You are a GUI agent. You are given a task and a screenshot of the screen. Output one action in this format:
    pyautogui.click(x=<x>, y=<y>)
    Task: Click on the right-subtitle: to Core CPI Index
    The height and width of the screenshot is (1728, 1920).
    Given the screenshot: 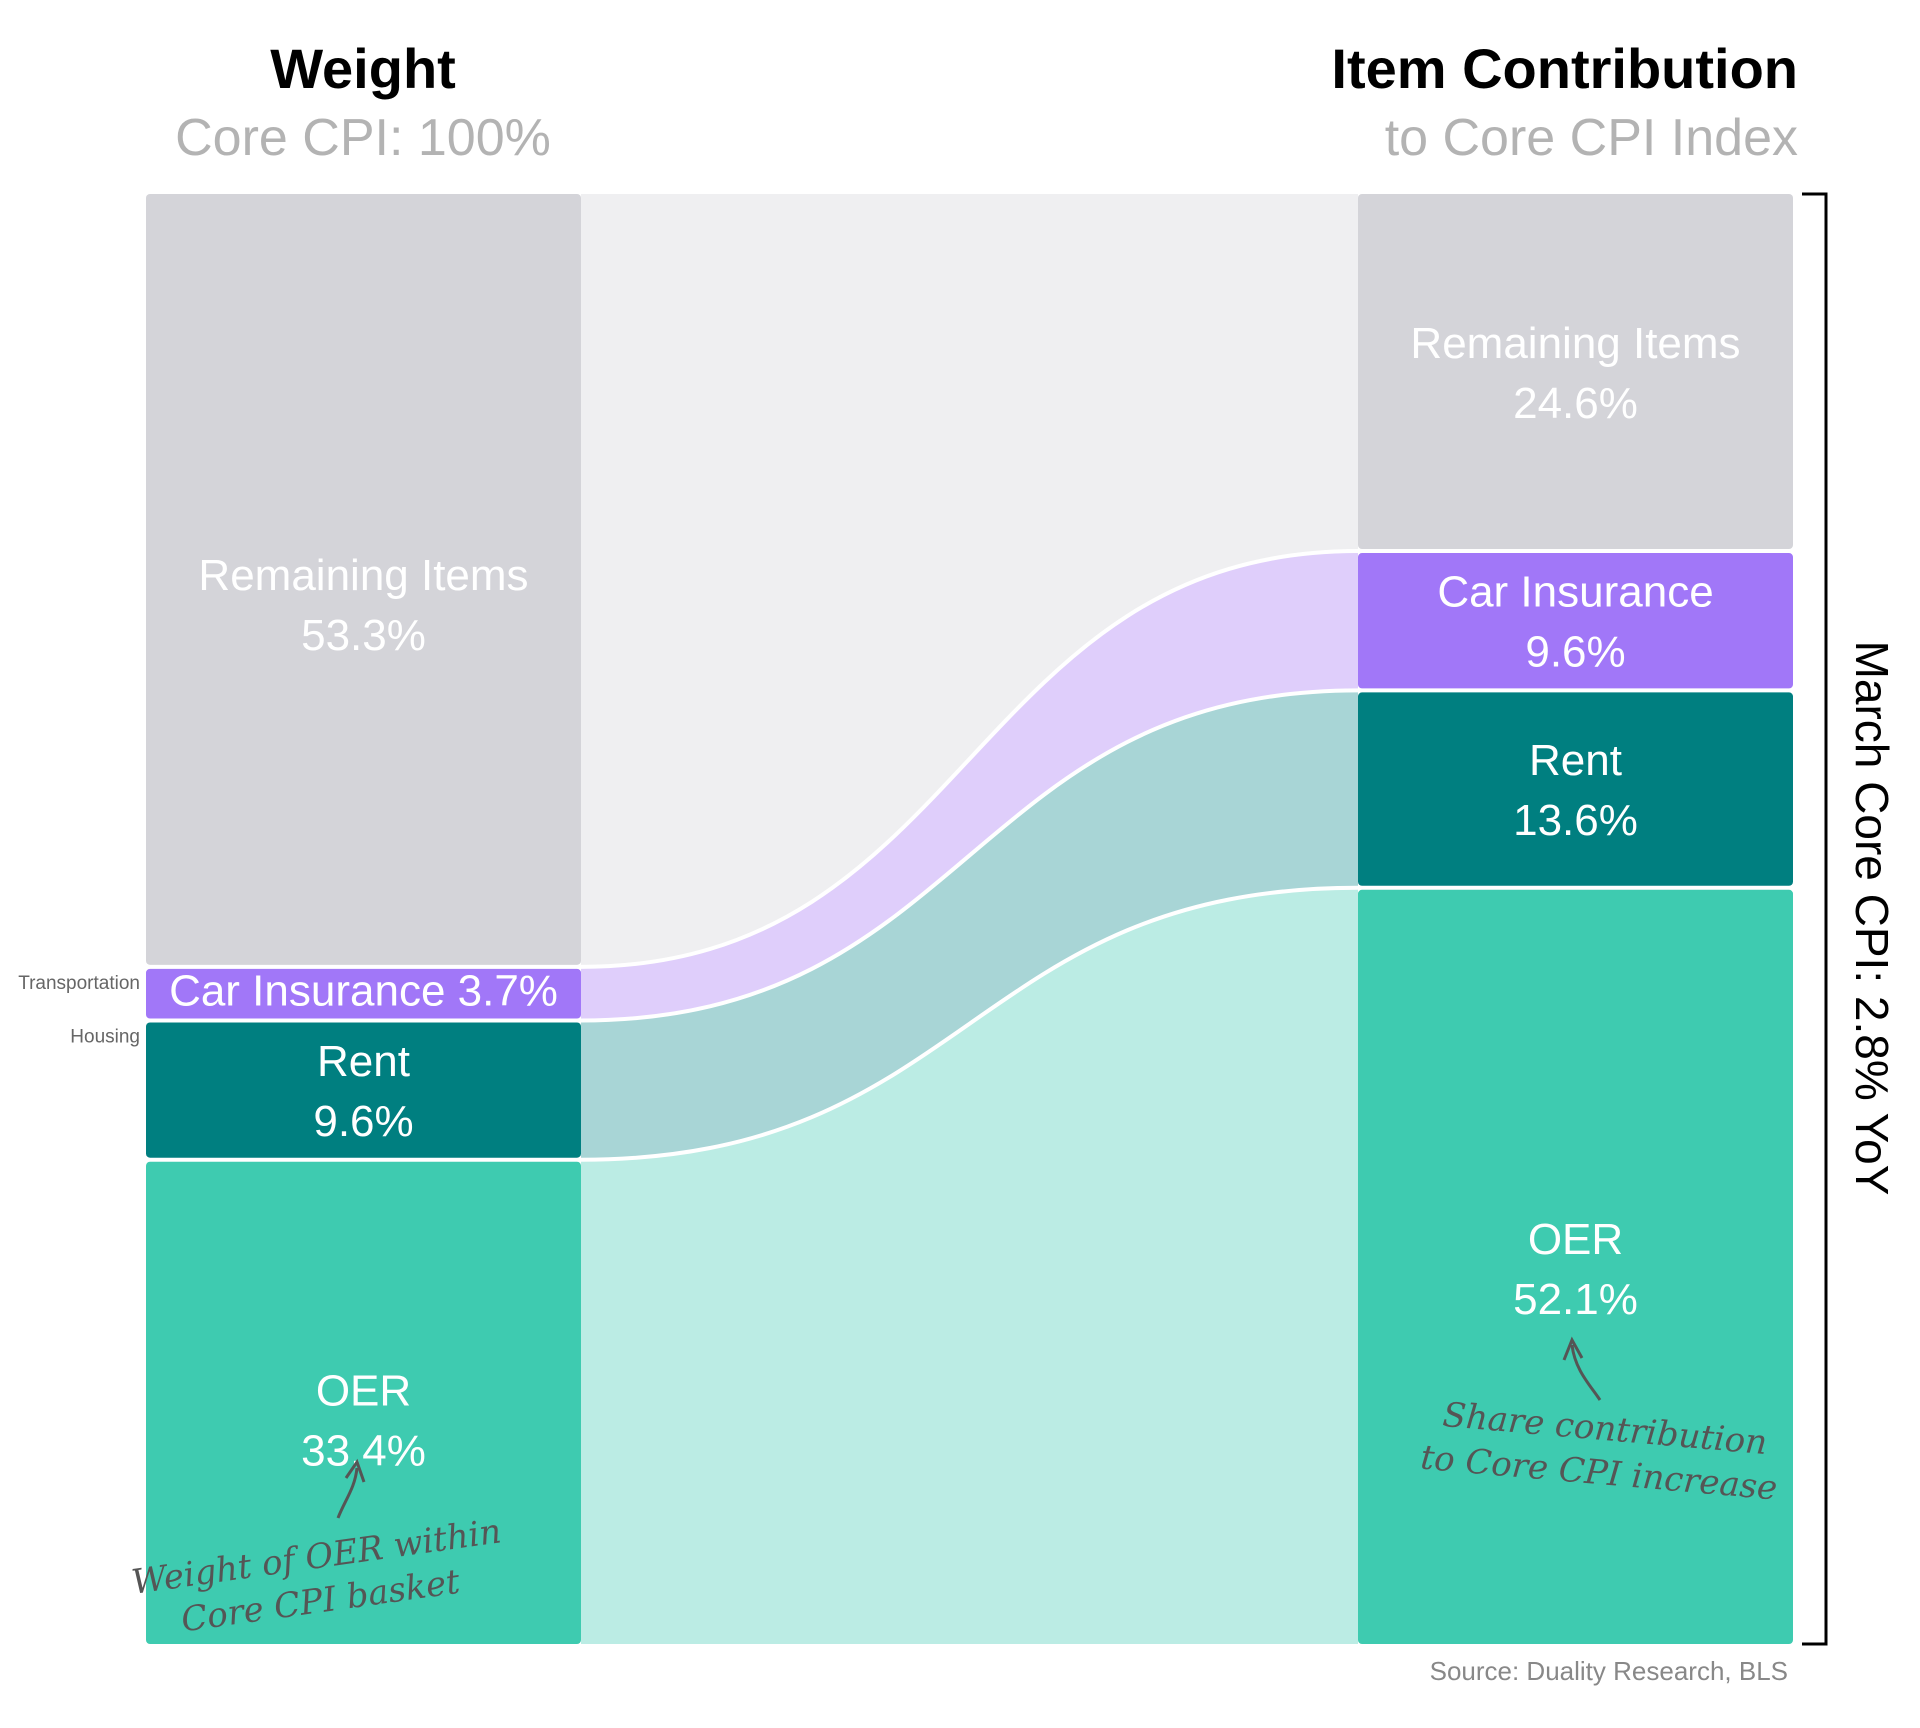 What is the action you would take?
    pyautogui.click(x=1591, y=138)
    